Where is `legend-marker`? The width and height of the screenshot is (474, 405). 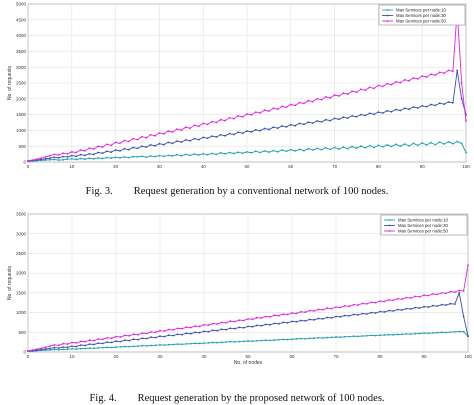
legend-marker is located at coordinates (387, 21).